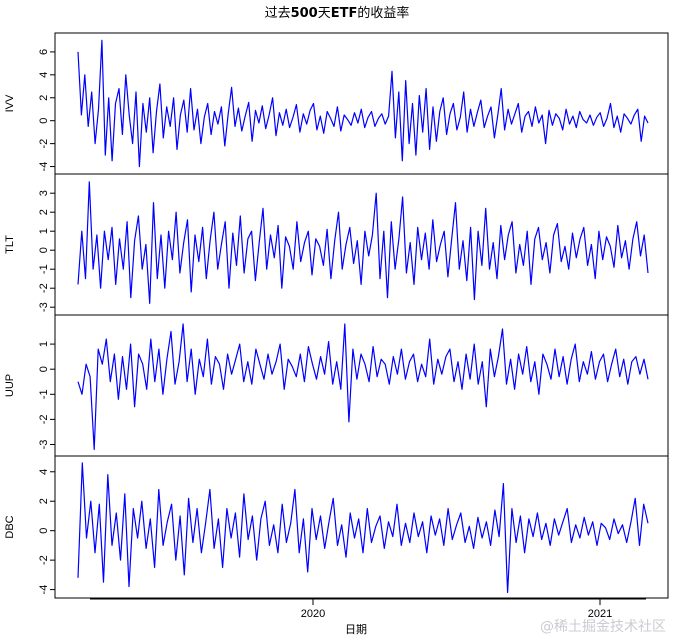 The image size is (674, 640). I want to click on y-tick-label-ivv: 6, so click(44, 52).